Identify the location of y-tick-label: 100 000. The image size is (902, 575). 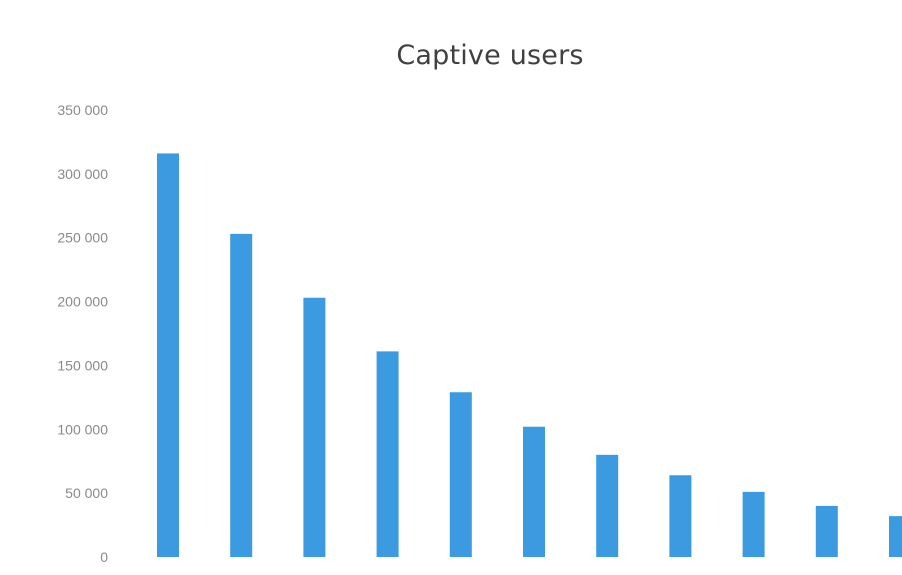
(82, 429).